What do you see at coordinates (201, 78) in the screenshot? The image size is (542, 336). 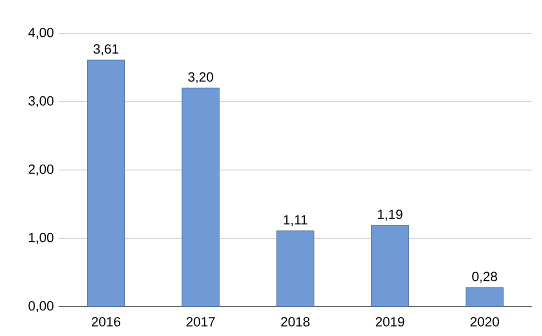 I see `data-label: 3,20` at bounding box center [201, 78].